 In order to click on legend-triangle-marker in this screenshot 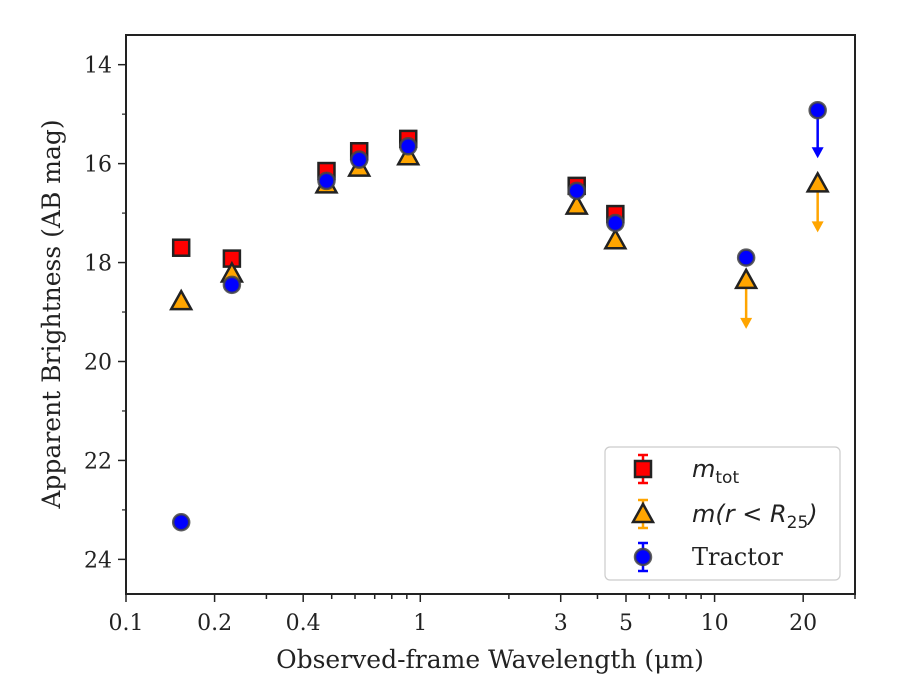, I will do `click(643, 512)`.